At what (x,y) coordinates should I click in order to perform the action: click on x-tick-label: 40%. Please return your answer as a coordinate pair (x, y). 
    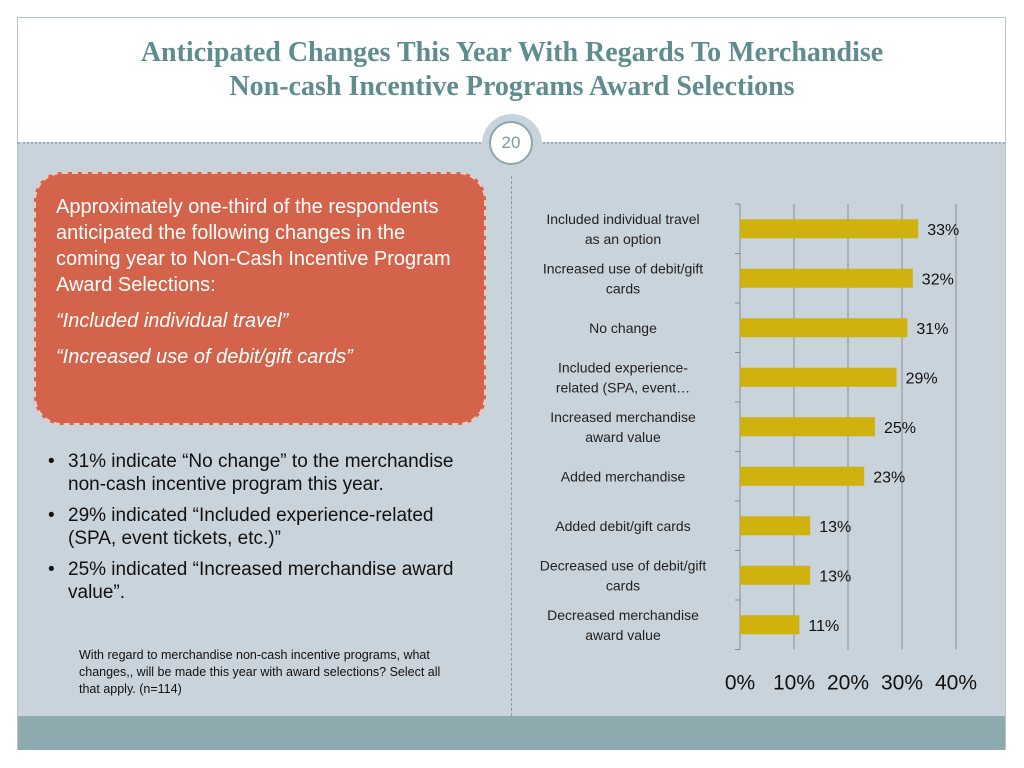
    Looking at the image, I should click on (956, 683).